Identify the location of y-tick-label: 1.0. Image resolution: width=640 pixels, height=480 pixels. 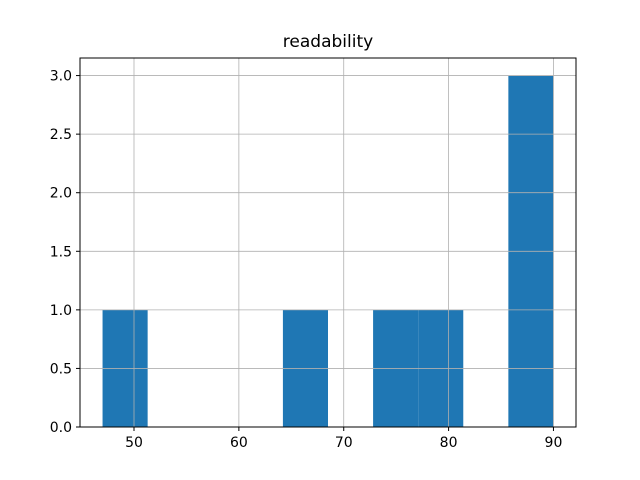
(61, 311).